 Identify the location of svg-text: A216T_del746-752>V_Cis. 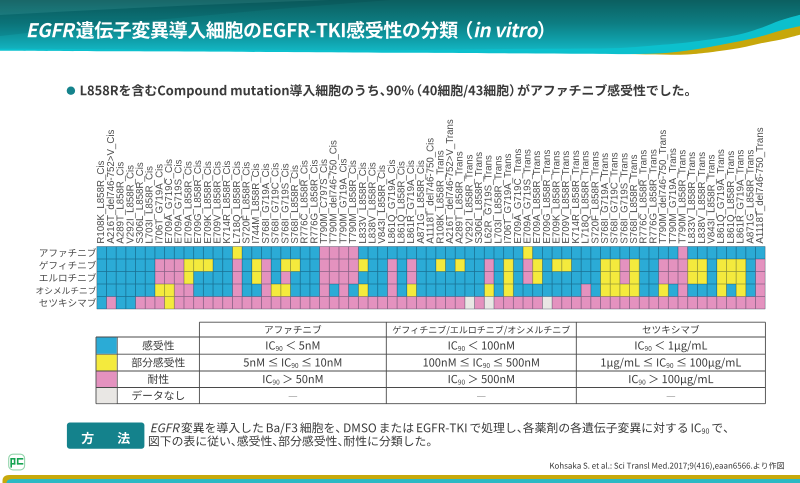
(111, 187).